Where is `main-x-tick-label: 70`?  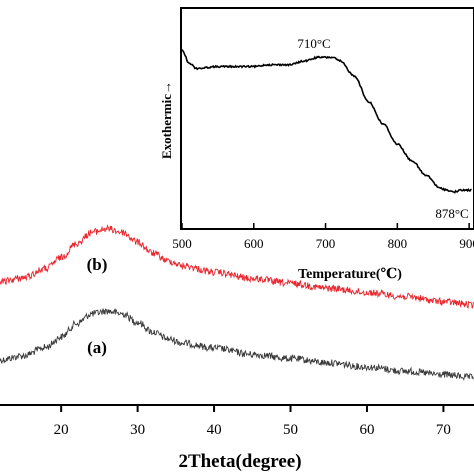 main-x-tick-label: 70 is located at coordinates (443, 430).